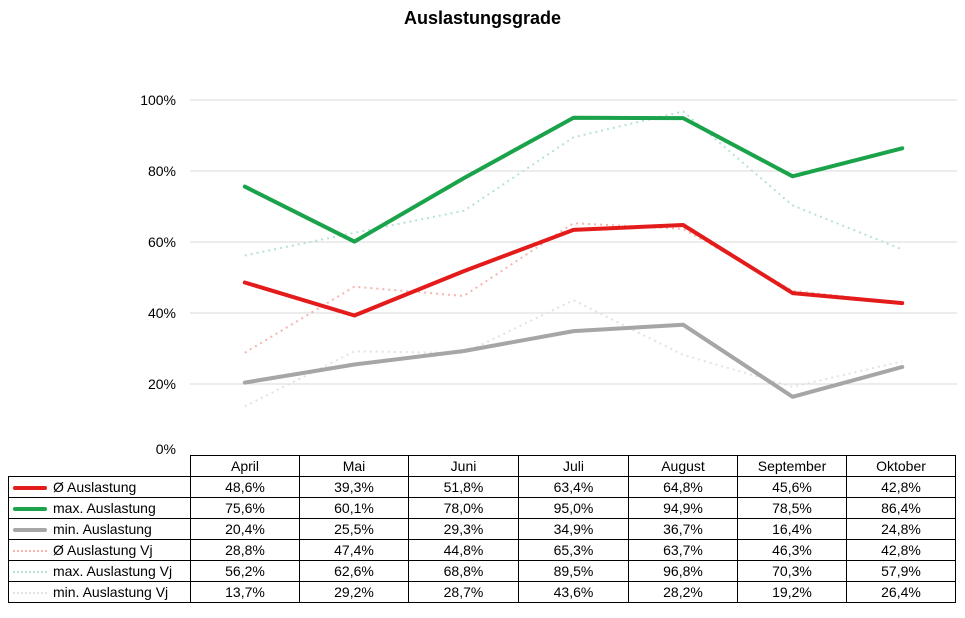 Image resolution: width=965 pixels, height=618 pixels. Describe the element at coordinates (354, 508) in the screenshot. I see `data-cell: 60,1%` at that location.